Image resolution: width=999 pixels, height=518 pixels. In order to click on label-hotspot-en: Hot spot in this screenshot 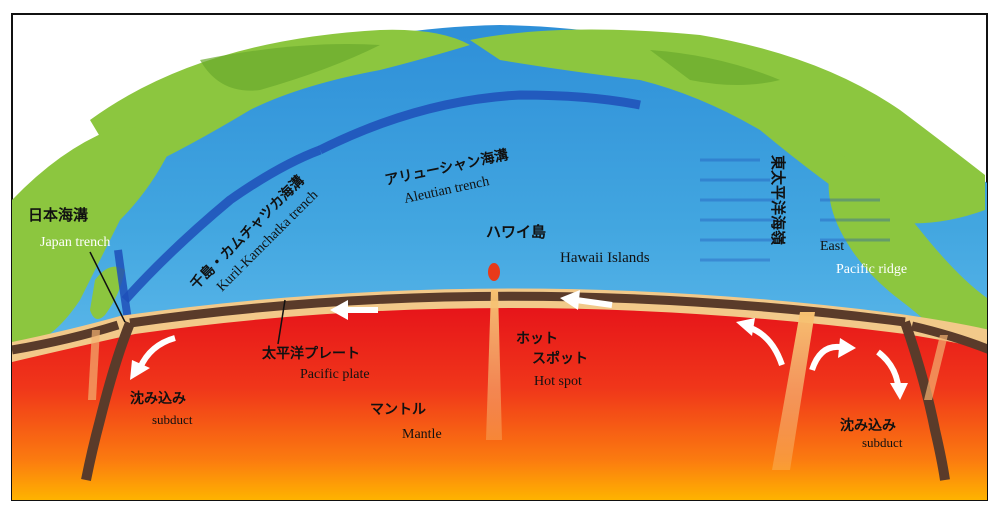, I will do `click(558, 381)`.